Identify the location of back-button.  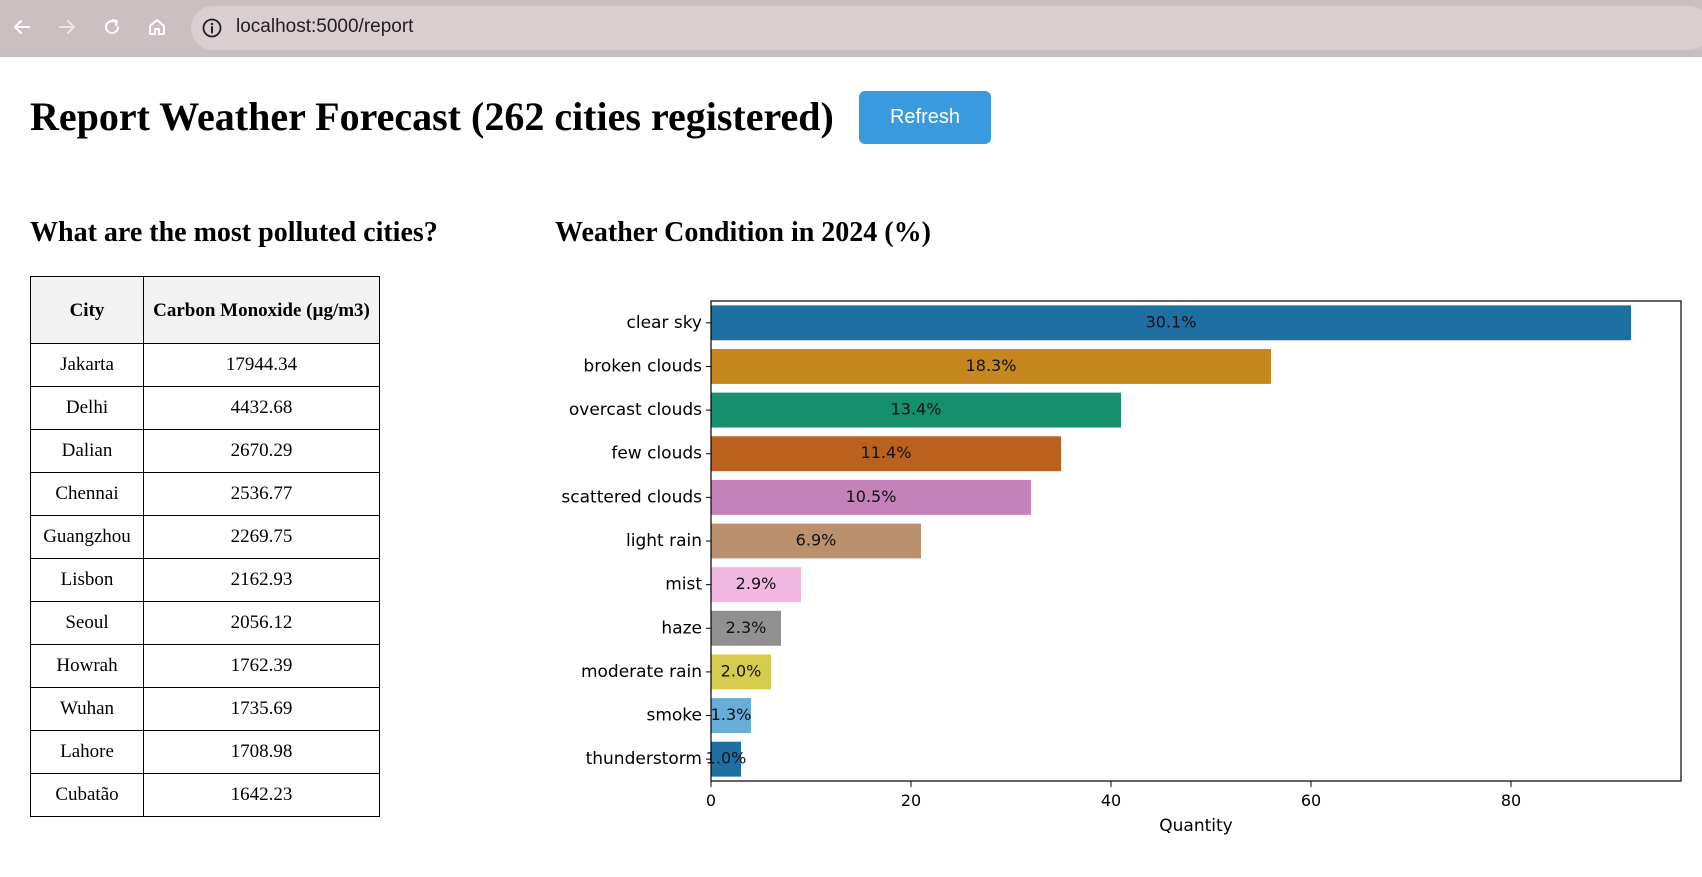
(22, 27).